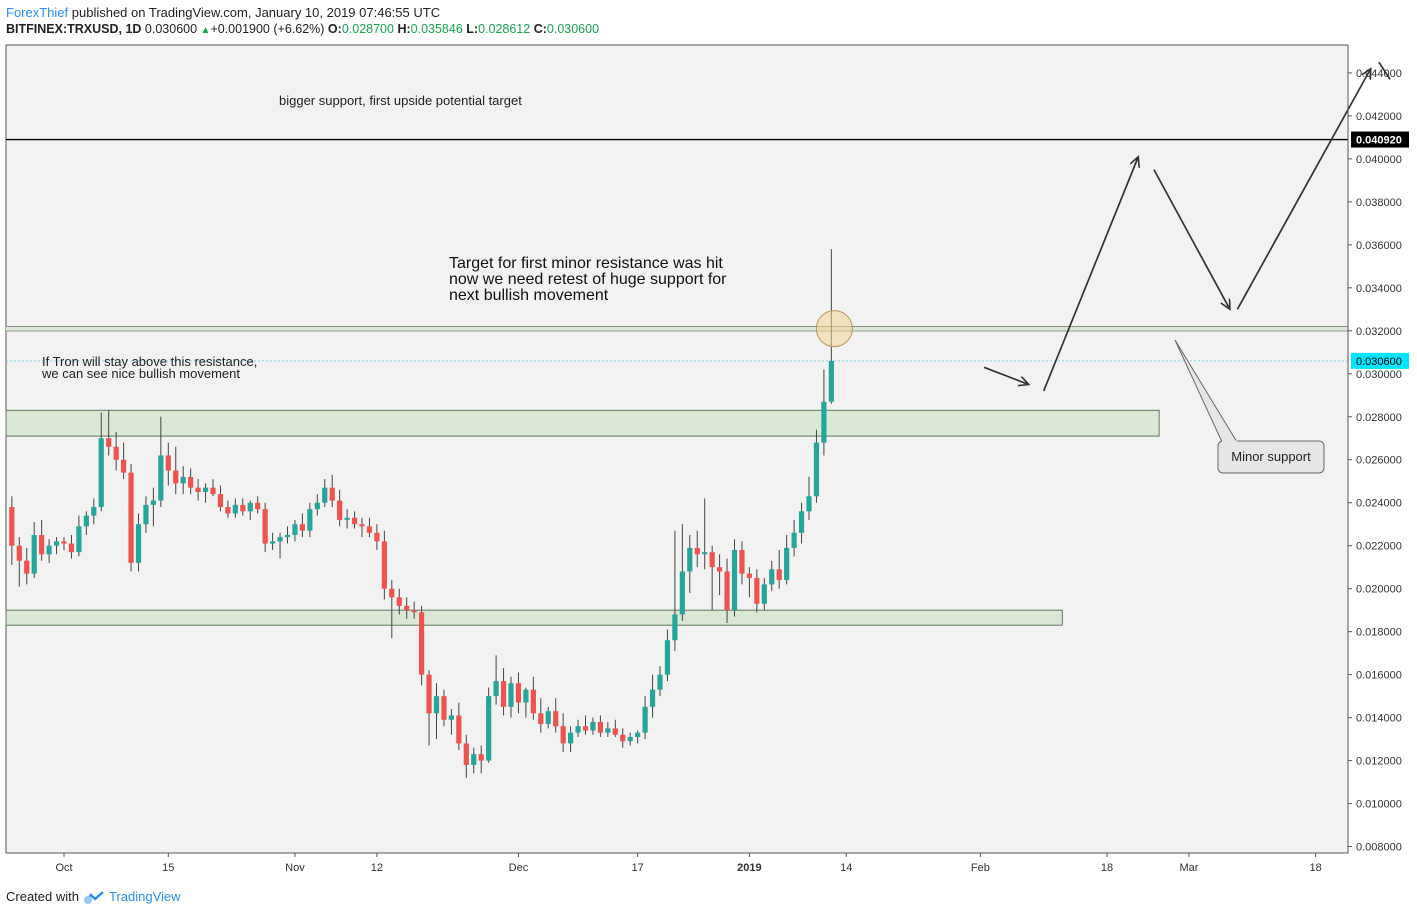 This screenshot has height=915, width=1417. I want to click on callout-box, so click(1271, 457).